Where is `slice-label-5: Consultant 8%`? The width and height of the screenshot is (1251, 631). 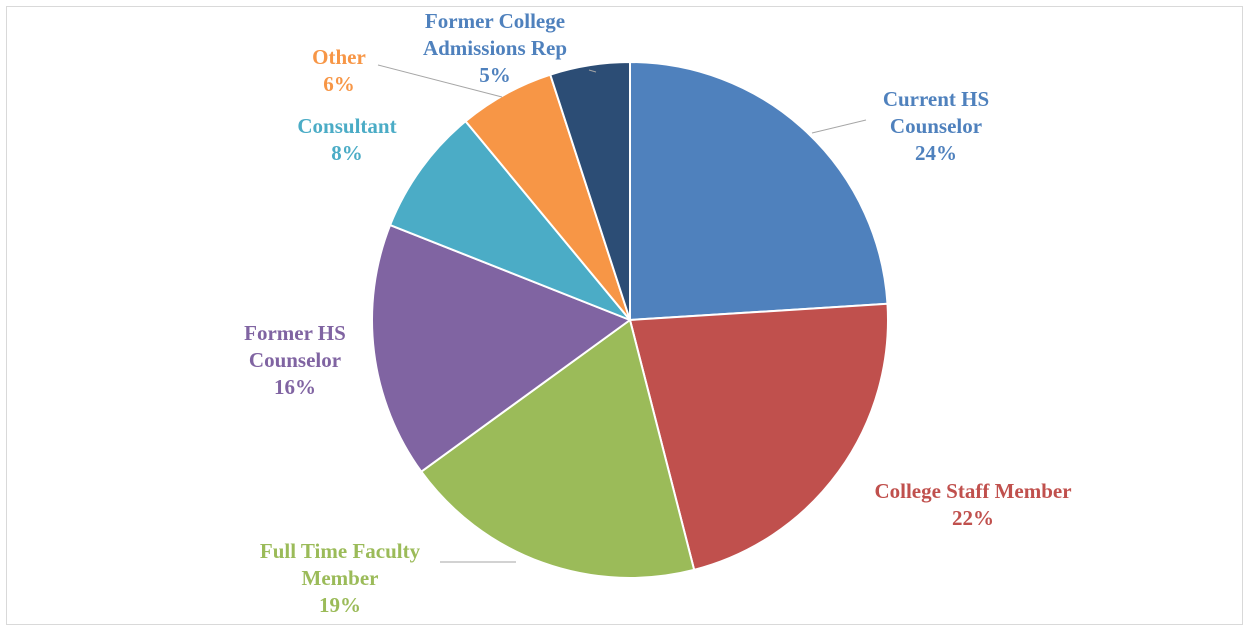 slice-label-5: Consultant 8% is located at coordinates (346, 139).